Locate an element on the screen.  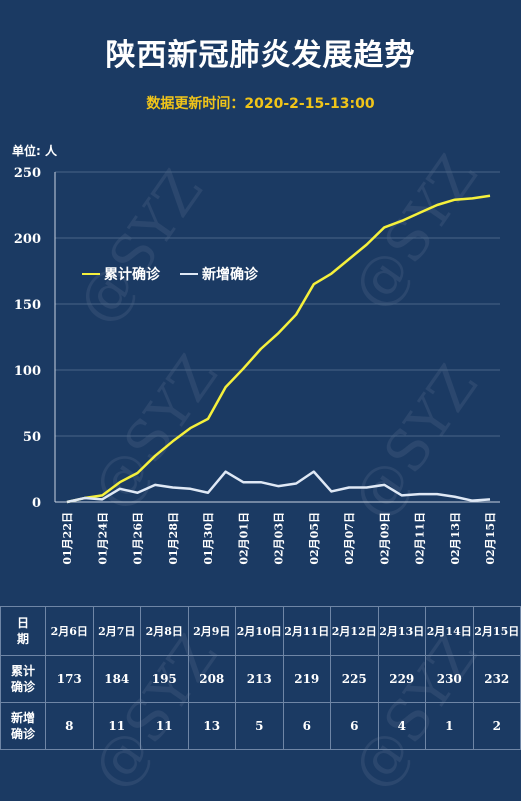
chart-legend: 累计确诊 新增确诊 is located at coordinates (180, 274).